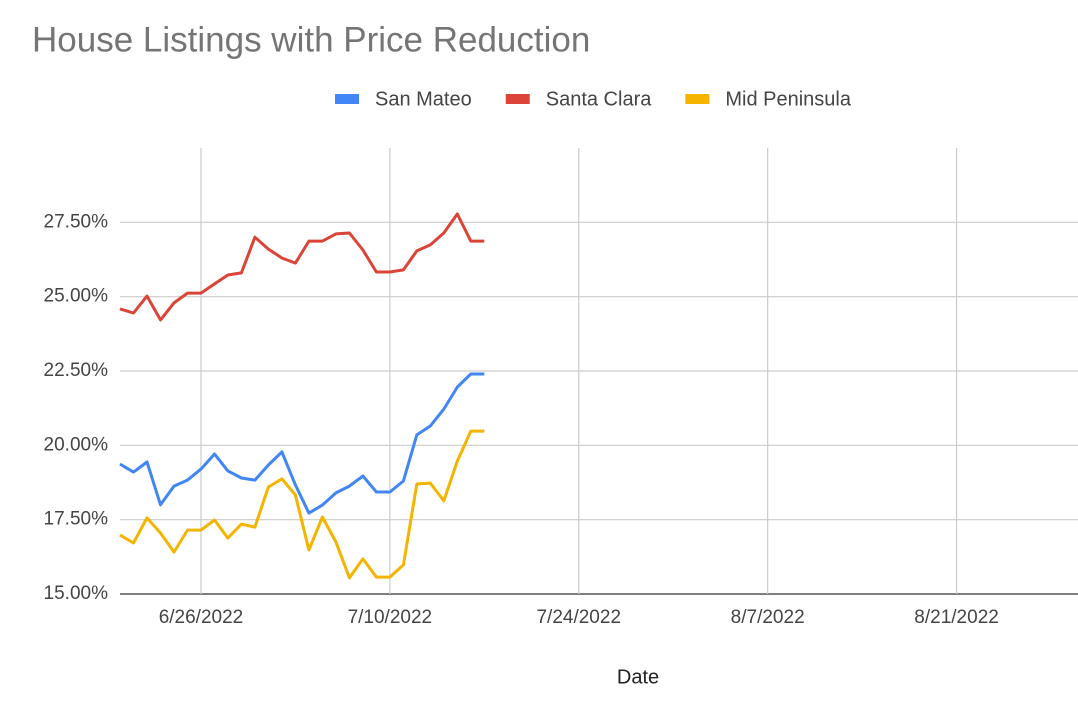 The width and height of the screenshot is (1078, 718). What do you see at coordinates (599, 99) in the screenshot?
I see `legend-label: Santa Clara` at bounding box center [599, 99].